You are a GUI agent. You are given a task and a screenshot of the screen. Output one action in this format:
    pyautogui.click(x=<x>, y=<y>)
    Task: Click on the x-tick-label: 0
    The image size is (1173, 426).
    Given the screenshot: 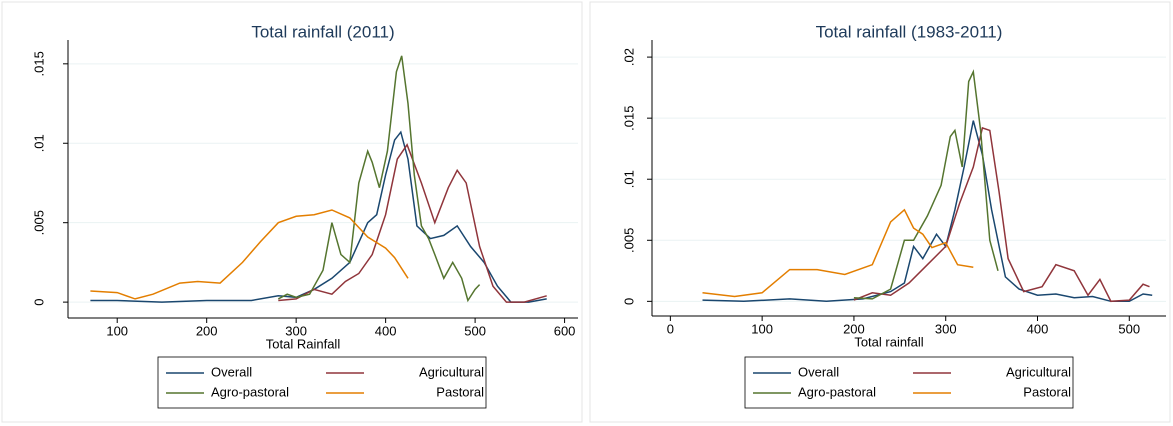 What is the action you would take?
    pyautogui.click(x=670, y=328)
    